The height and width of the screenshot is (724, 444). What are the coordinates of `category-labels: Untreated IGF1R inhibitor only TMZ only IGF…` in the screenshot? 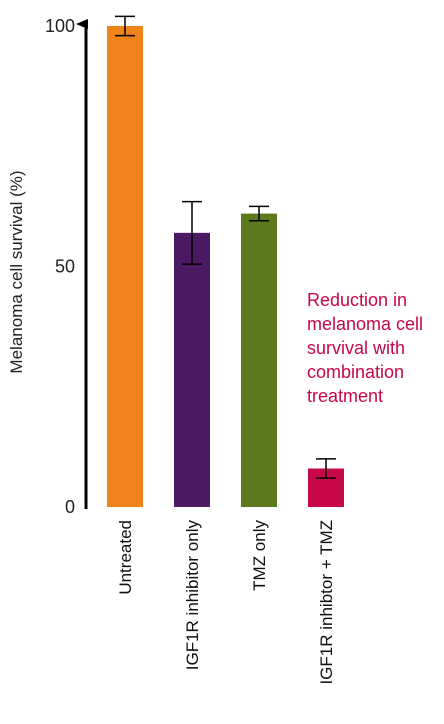 It's located at (226, 602).